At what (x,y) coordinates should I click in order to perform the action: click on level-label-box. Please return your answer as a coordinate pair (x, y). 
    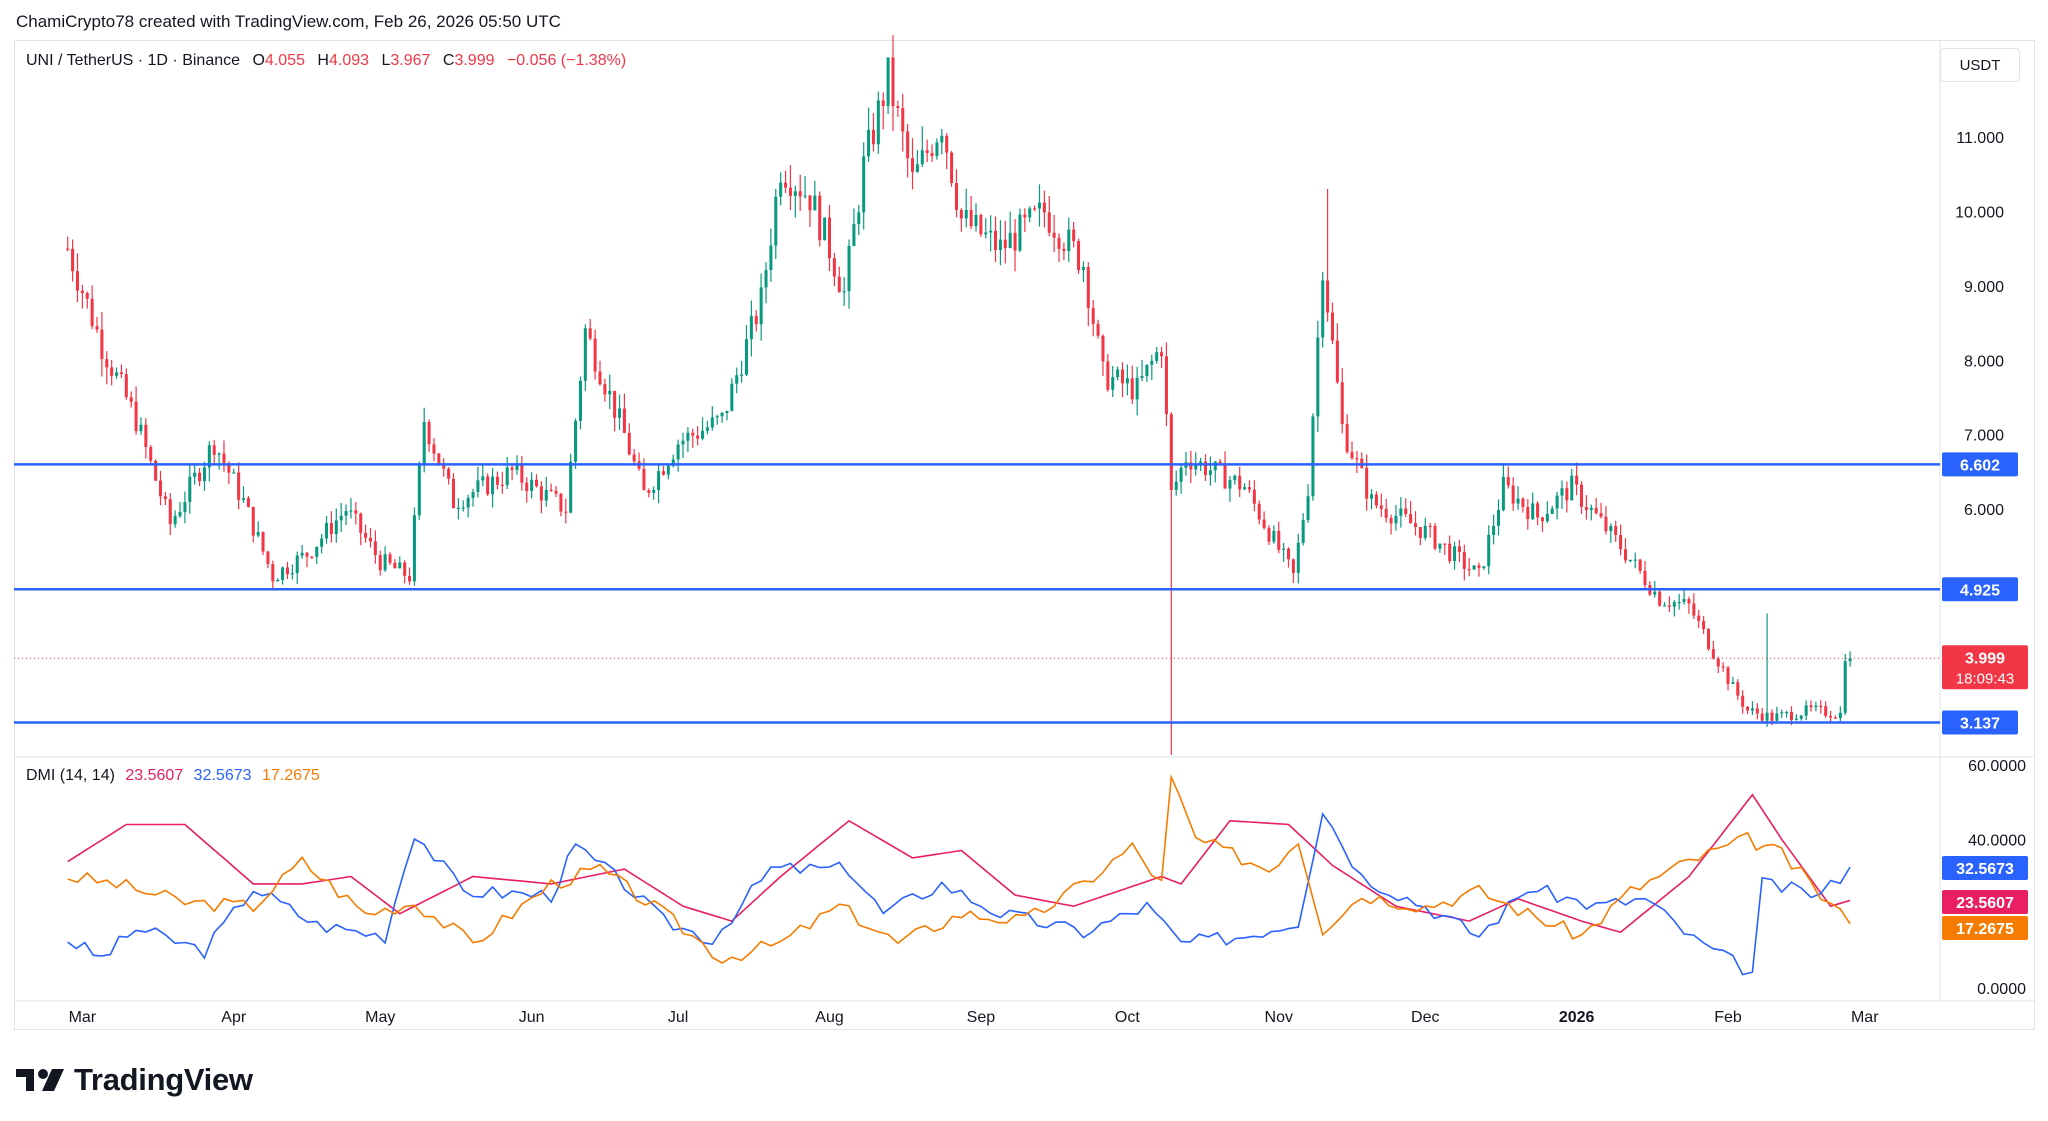
    Looking at the image, I should click on (1980, 464).